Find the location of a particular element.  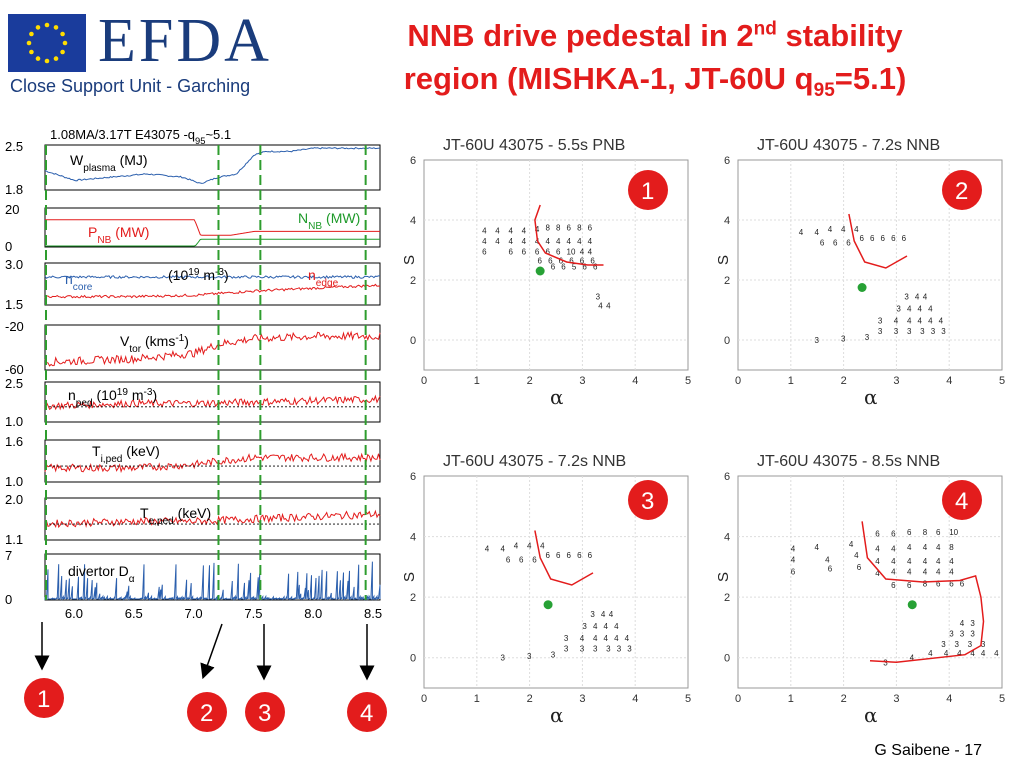

panel-badge-label: 1 is located at coordinates (647, 191).